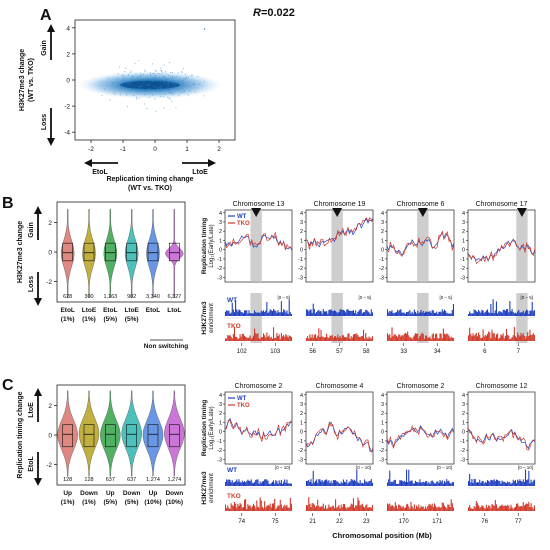 This screenshot has width=550, height=550. I want to click on rt-y-tick-label: -1, so click(300, 442).